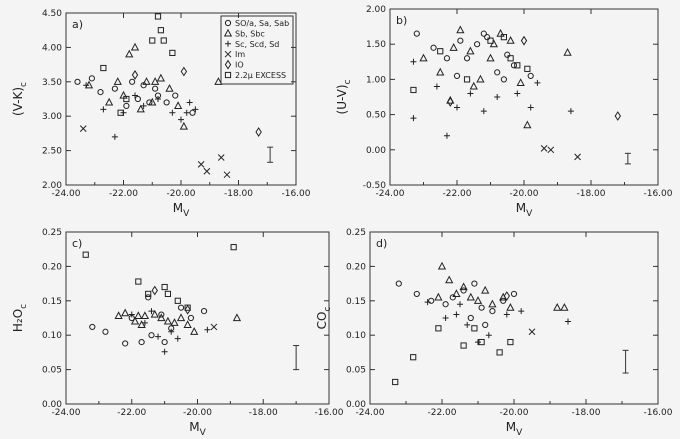 The height and width of the screenshot is (439, 680). What do you see at coordinates (228, 43) in the screenshot?
I see `legend-symbol-plus` at bounding box center [228, 43].